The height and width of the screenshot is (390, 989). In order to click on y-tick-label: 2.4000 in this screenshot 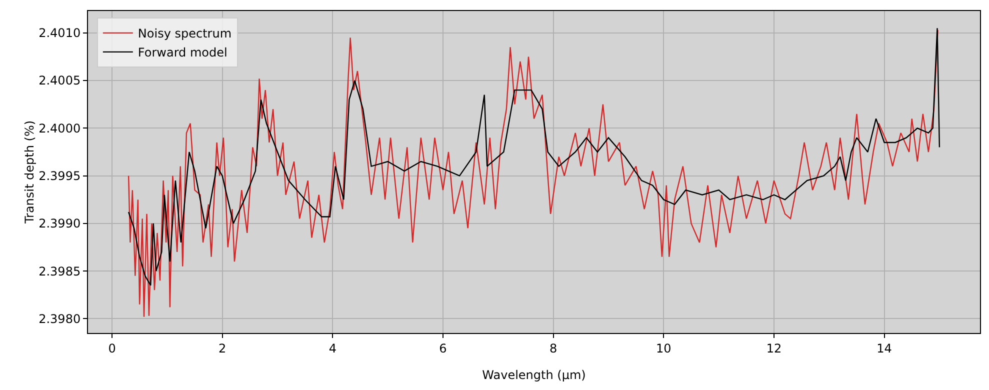, I will do `click(59, 128)`.